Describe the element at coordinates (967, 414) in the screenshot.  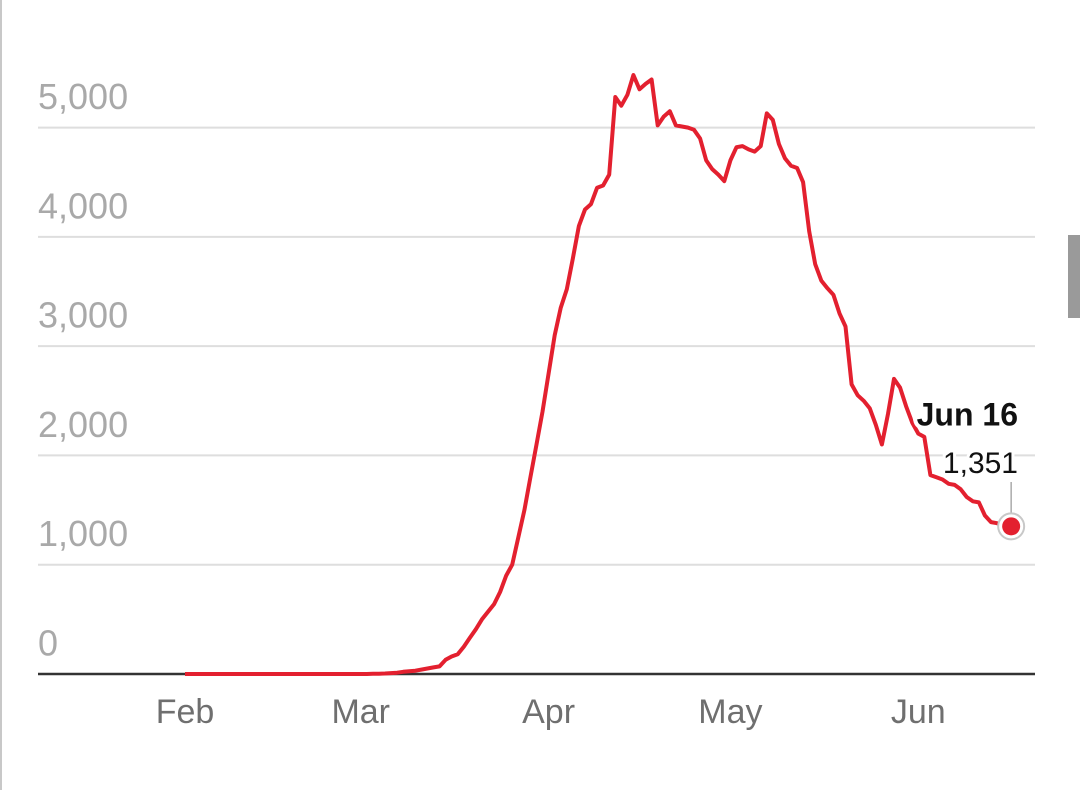
I see `annotation-date: Jun 16` at that location.